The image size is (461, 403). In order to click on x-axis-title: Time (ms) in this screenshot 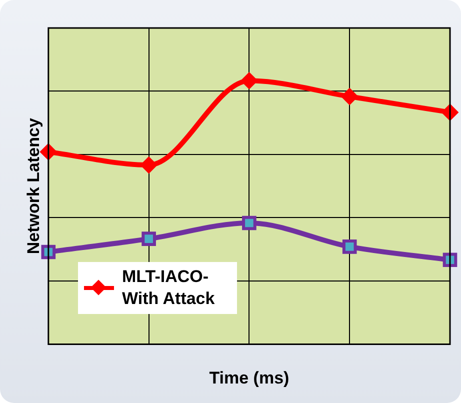, I will do `click(249, 378)`.